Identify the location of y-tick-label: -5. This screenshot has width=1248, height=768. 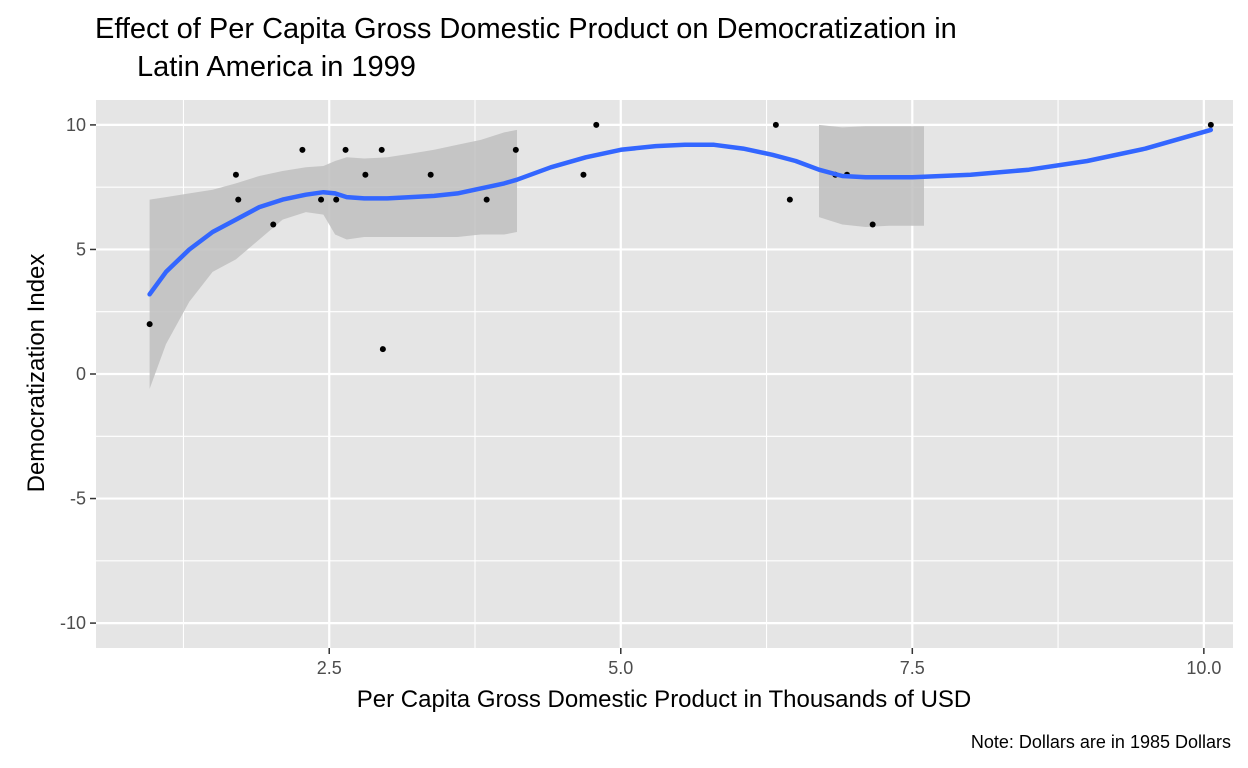
(78, 499).